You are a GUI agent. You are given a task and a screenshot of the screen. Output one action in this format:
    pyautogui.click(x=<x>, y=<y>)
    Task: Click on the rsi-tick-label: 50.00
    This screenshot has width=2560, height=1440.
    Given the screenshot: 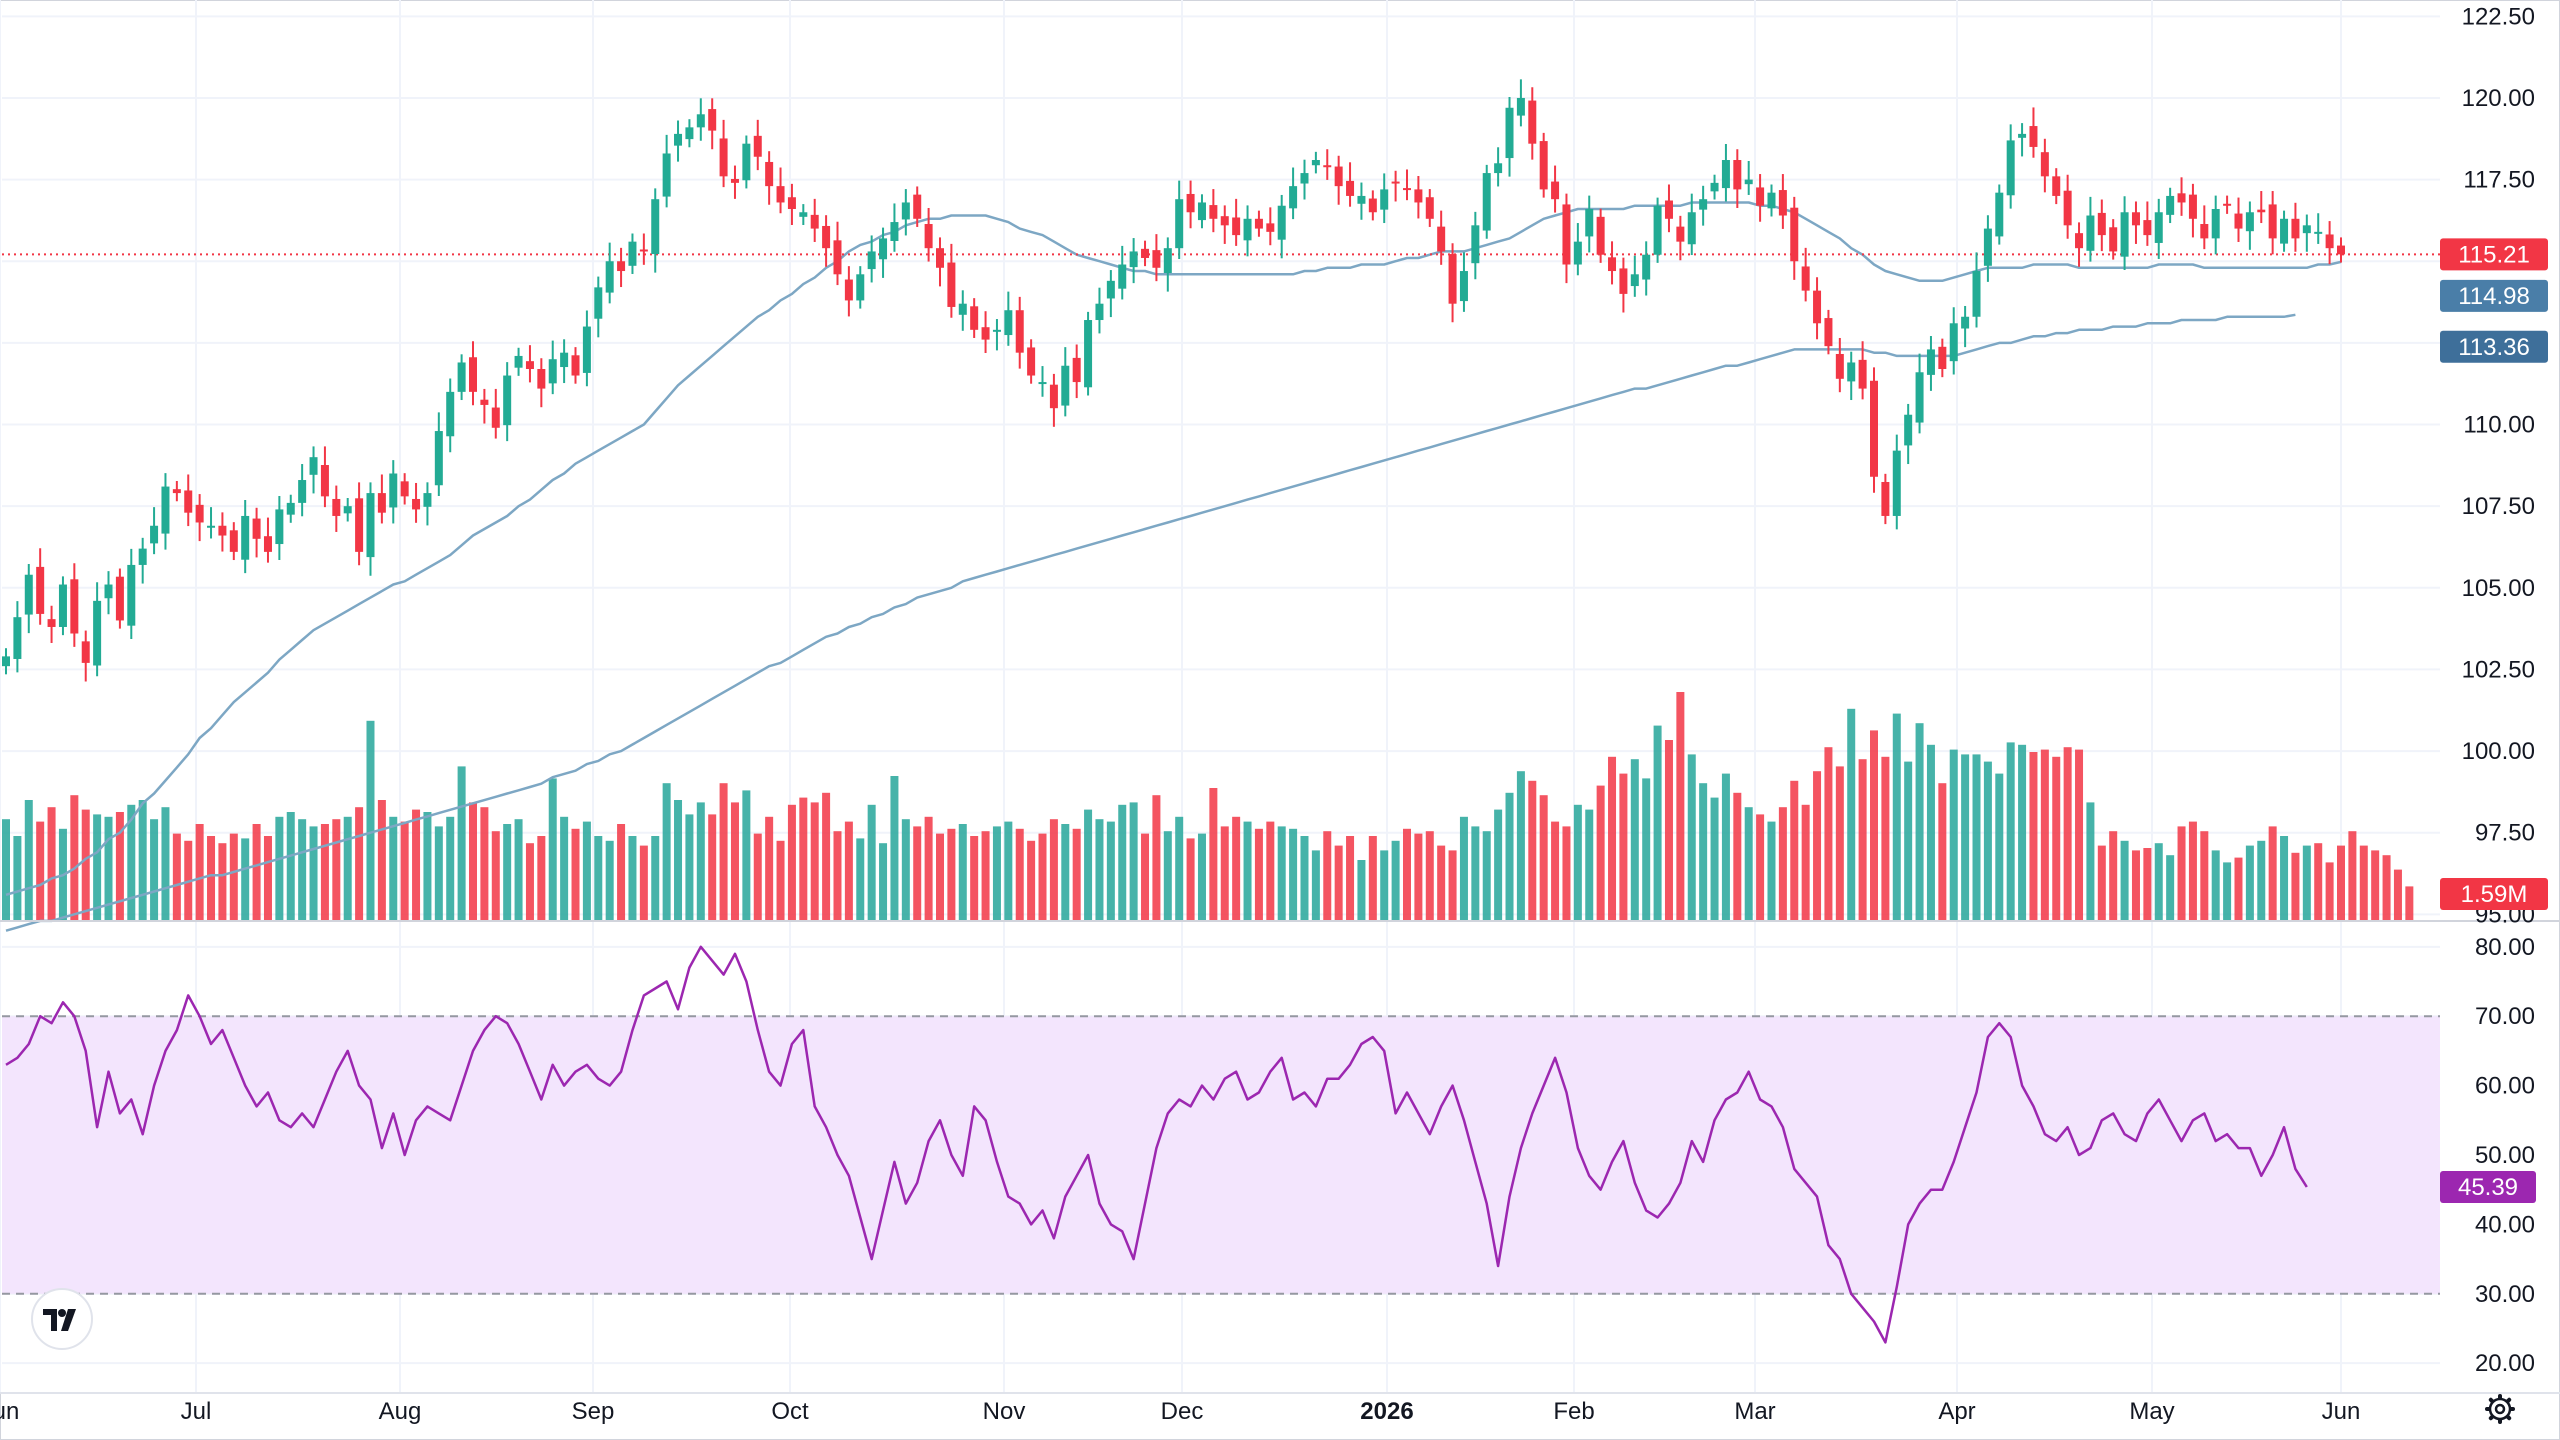 What is the action you would take?
    pyautogui.click(x=2505, y=1155)
    